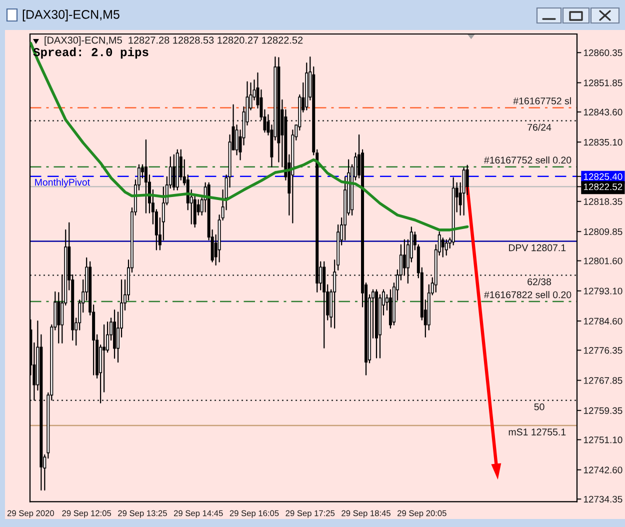 The width and height of the screenshot is (625, 527). What do you see at coordinates (71, 16) in the screenshot?
I see `text: [DAX30]-ECN,M5` at bounding box center [71, 16].